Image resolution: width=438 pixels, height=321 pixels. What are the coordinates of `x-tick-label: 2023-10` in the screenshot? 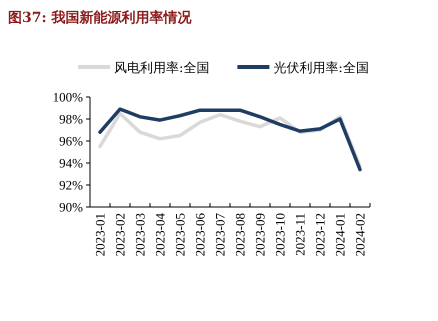 It's located at (280, 234).